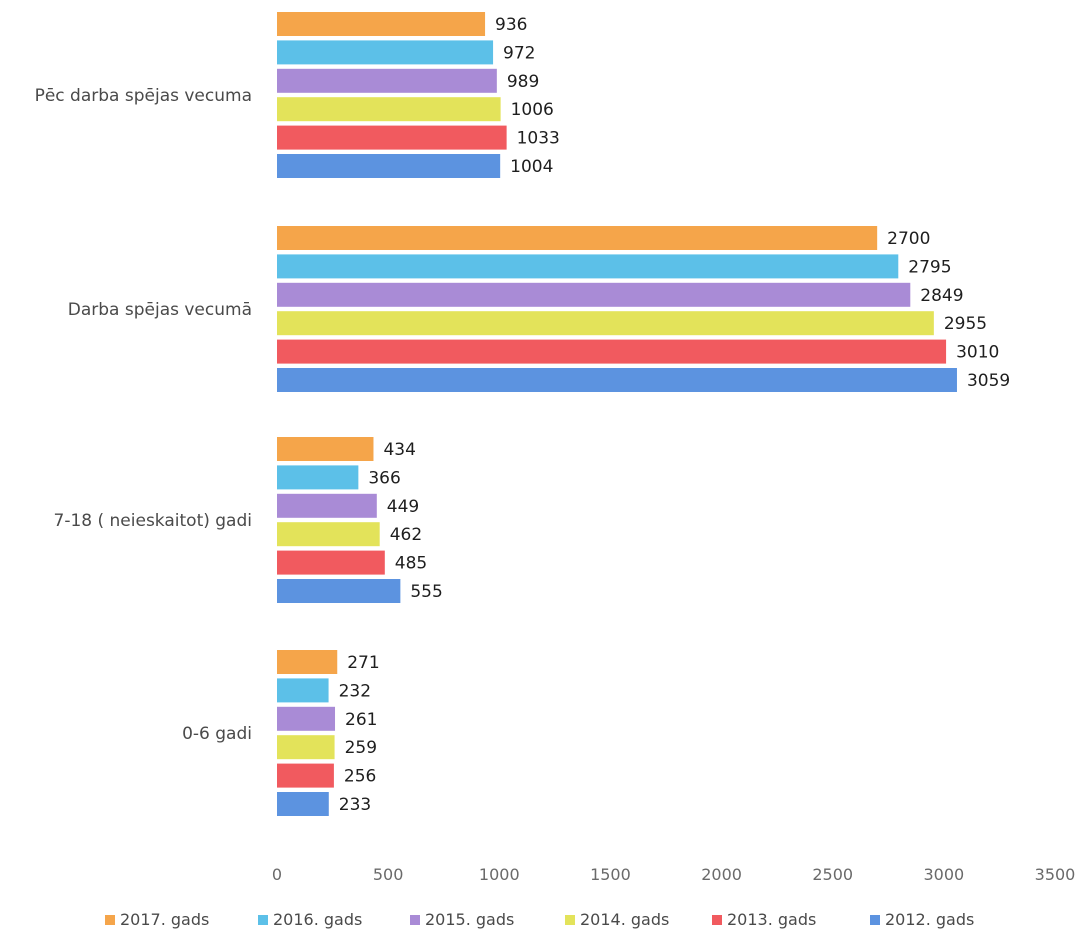 Image resolution: width=1080 pixels, height=939 pixels. Describe the element at coordinates (399, 450) in the screenshot. I see `value-label-2017-gads-cat-2: 434` at that location.